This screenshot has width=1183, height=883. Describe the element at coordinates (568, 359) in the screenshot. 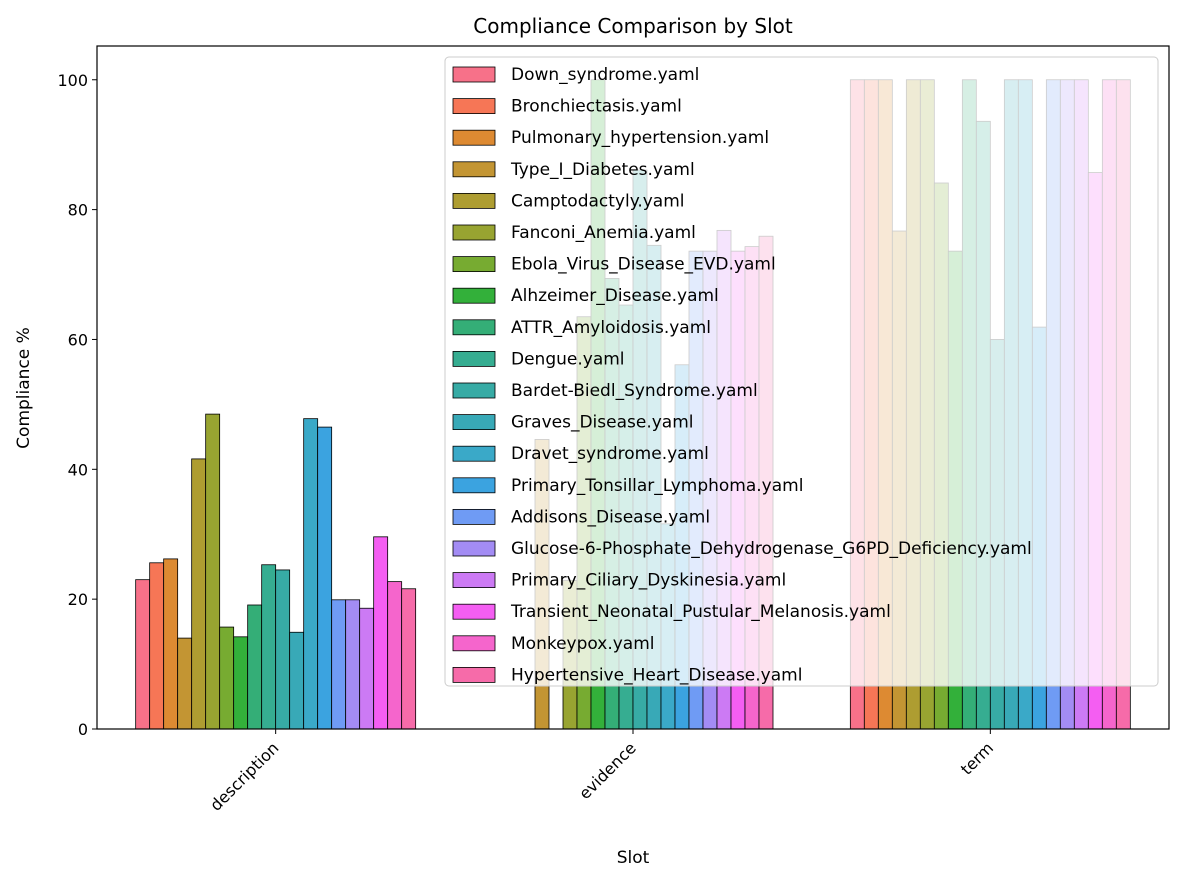

I see `legend-label: Dengue.yaml` at that location.